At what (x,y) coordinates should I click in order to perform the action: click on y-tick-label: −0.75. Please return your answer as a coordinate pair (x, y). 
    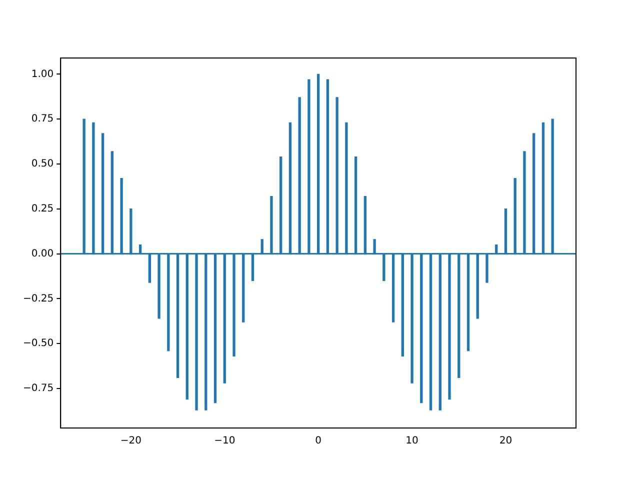
    Looking at the image, I should click on (38, 388).